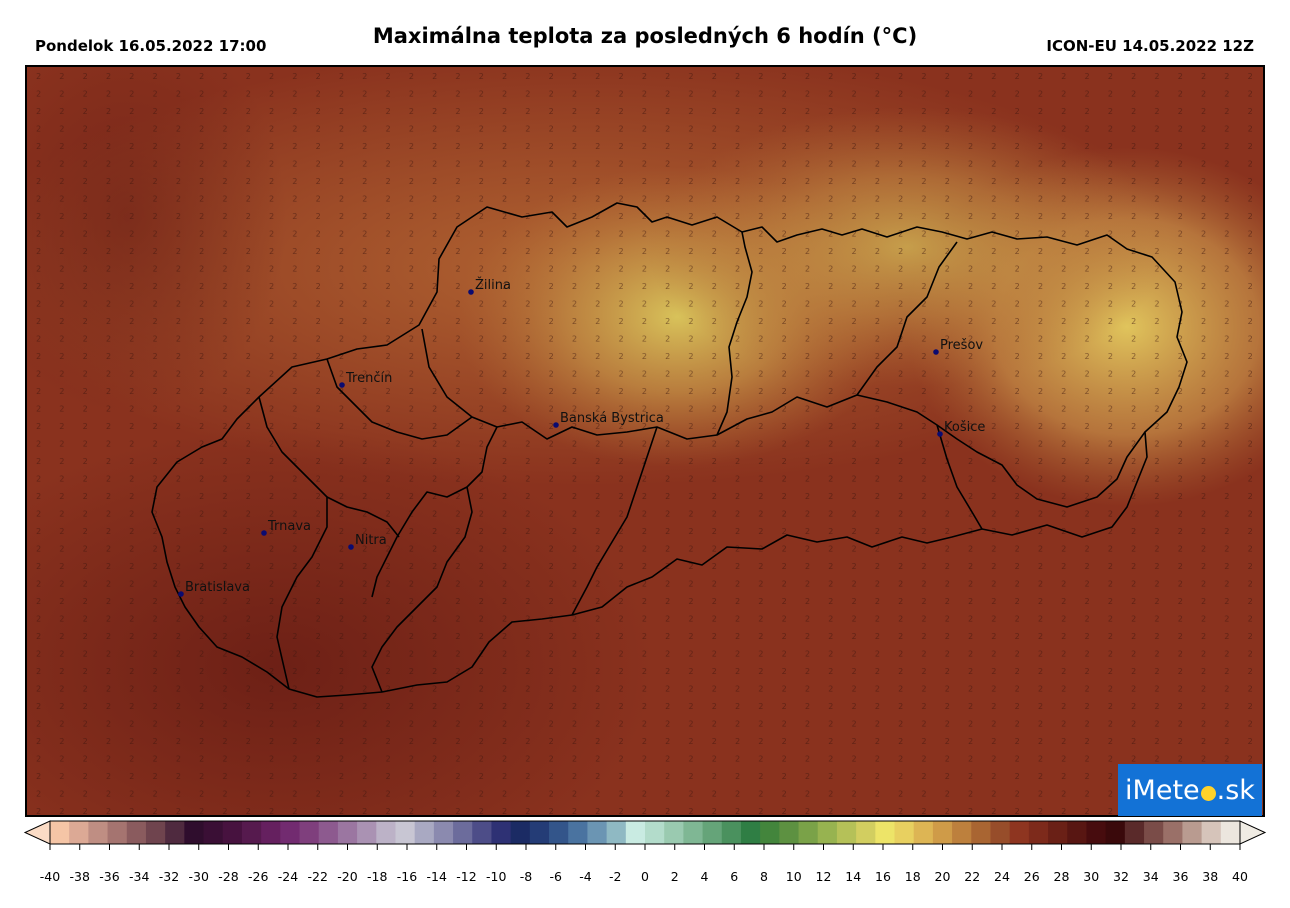 The height and width of the screenshot is (908, 1290). I want to click on city-label-trencin: Trenčín, so click(368, 378).